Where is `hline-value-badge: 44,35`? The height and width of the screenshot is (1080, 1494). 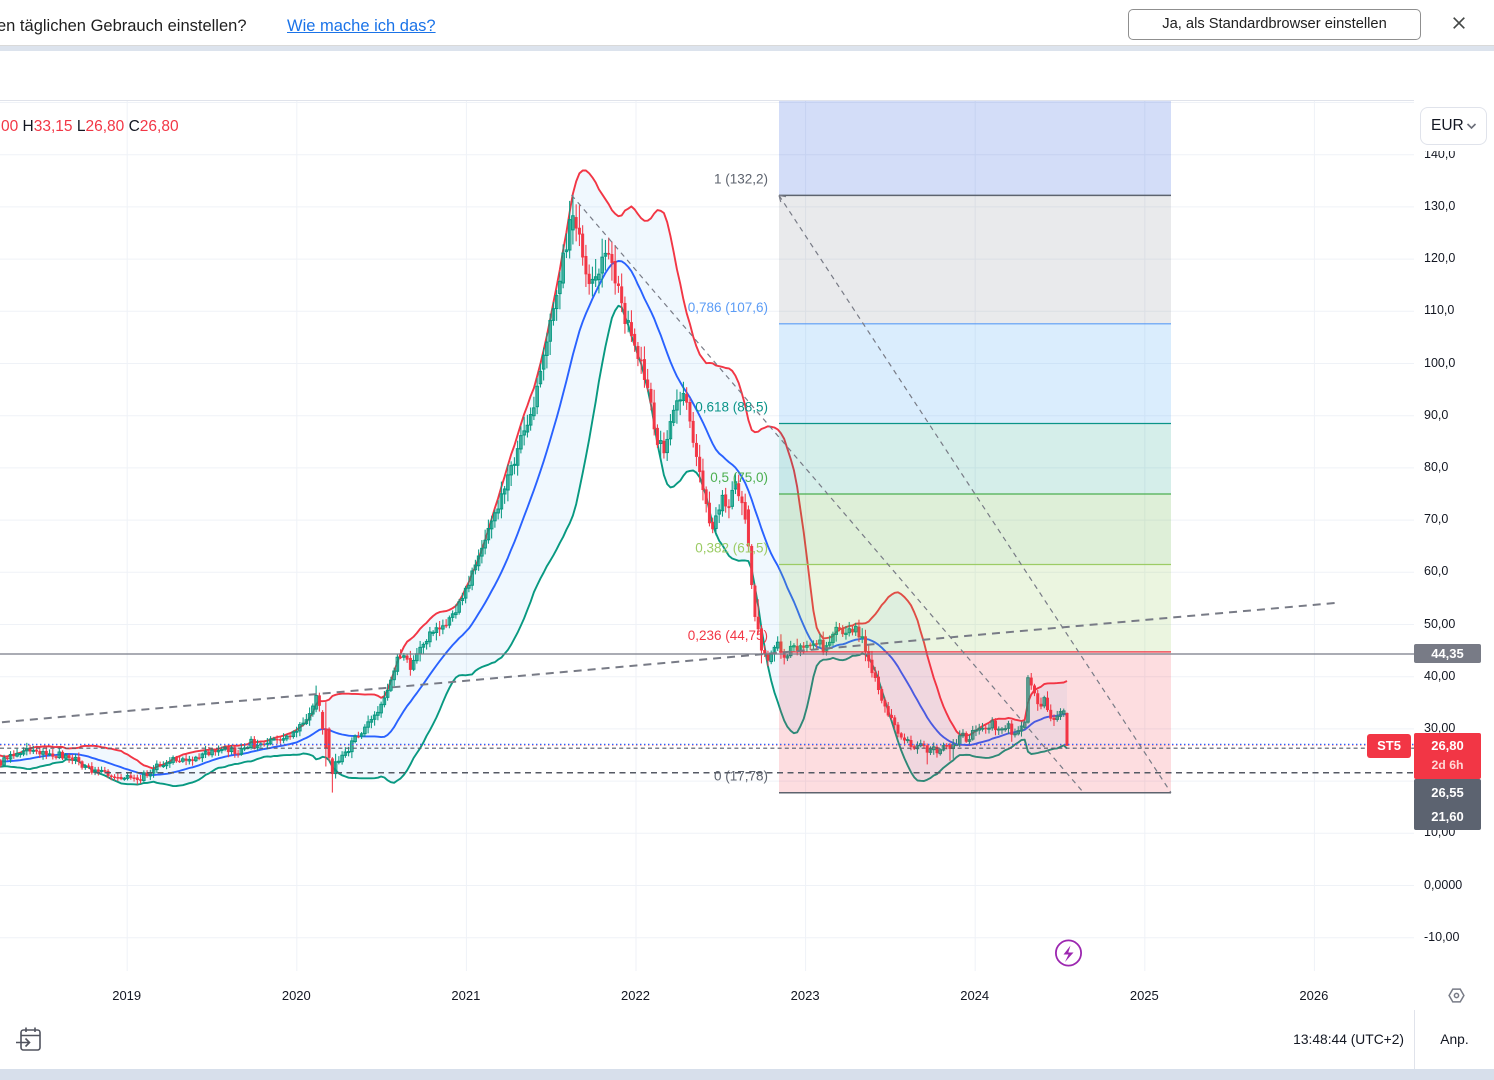 hline-value-badge: 44,35 is located at coordinates (1447, 654).